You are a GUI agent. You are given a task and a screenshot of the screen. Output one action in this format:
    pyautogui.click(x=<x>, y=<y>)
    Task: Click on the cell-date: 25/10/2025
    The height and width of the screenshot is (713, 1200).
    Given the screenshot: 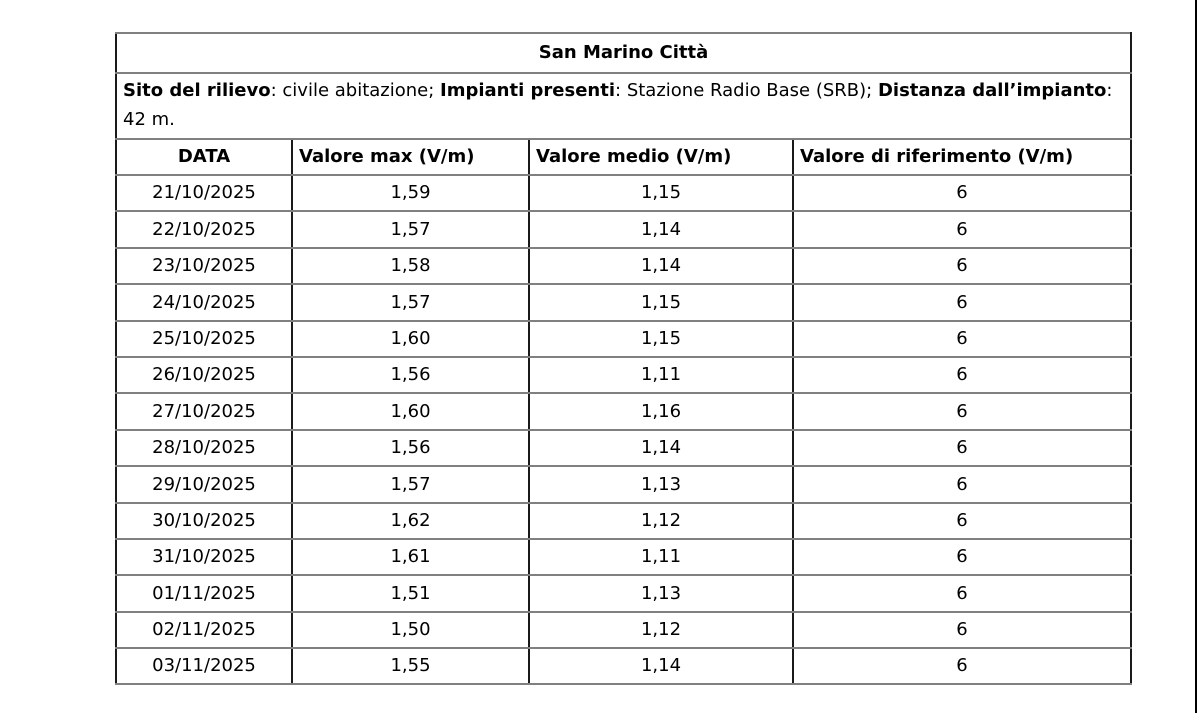 What is the action you would take?
    pyautogui.click(x=204, y=338)
    